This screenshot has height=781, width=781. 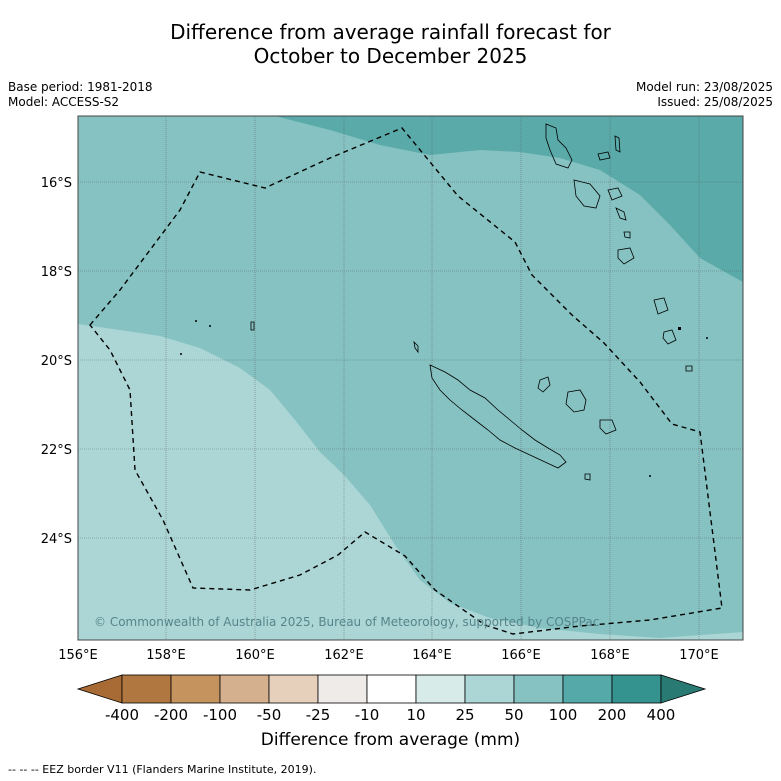 What do you see at coordinates (612, 715) in the screenshot?
I see `colorbar-tick-label: 200` at bounding box center [612, 715].